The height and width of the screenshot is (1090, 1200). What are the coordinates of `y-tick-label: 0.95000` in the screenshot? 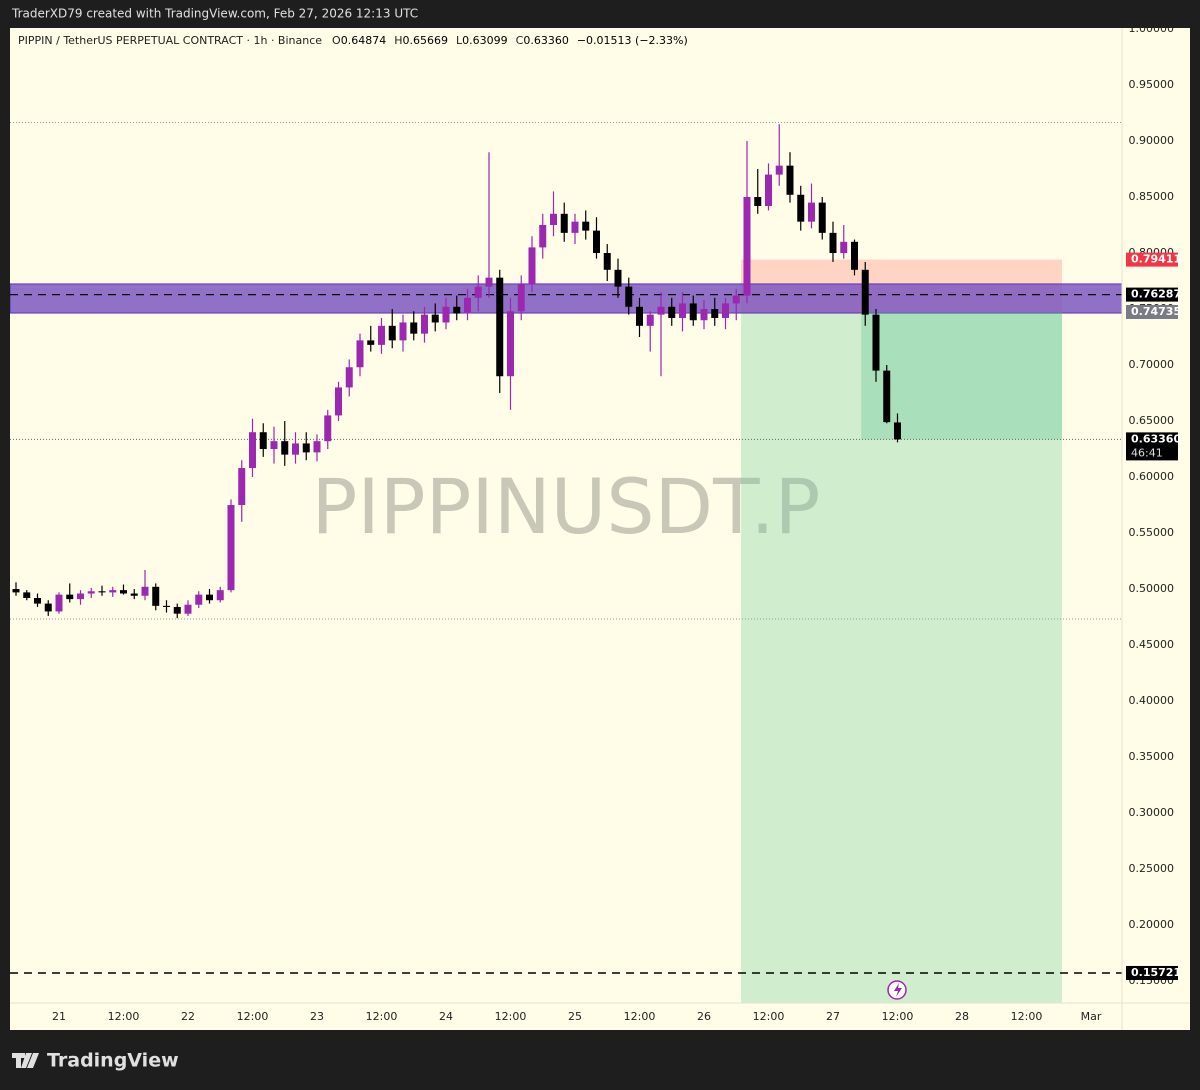 It's located at (1152, 84).